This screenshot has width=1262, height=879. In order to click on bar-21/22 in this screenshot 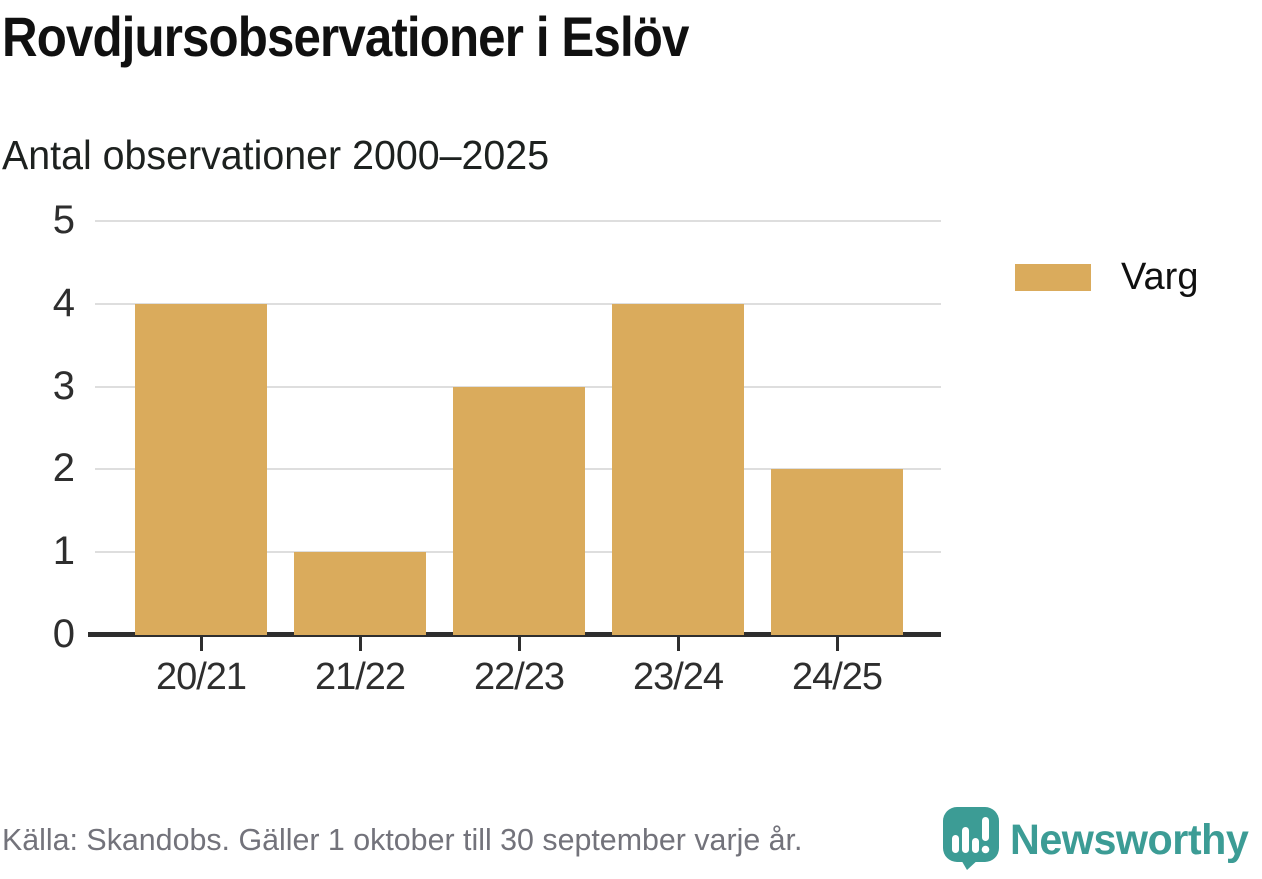, I will do `click(360, 593)`.